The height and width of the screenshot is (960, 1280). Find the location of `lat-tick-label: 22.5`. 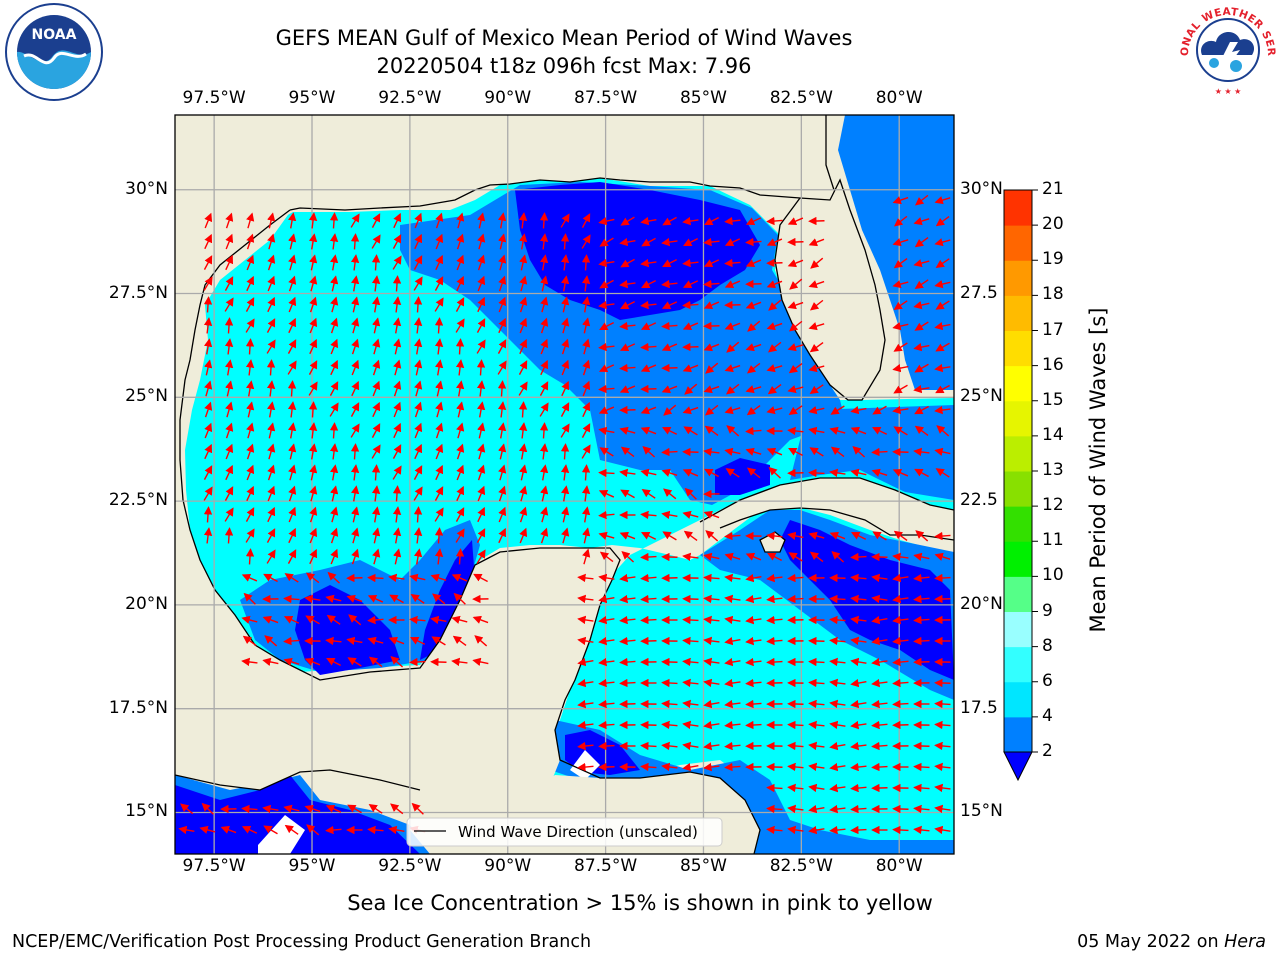

lat-tick-label: 22.5 is located at coordinates (979, 500).